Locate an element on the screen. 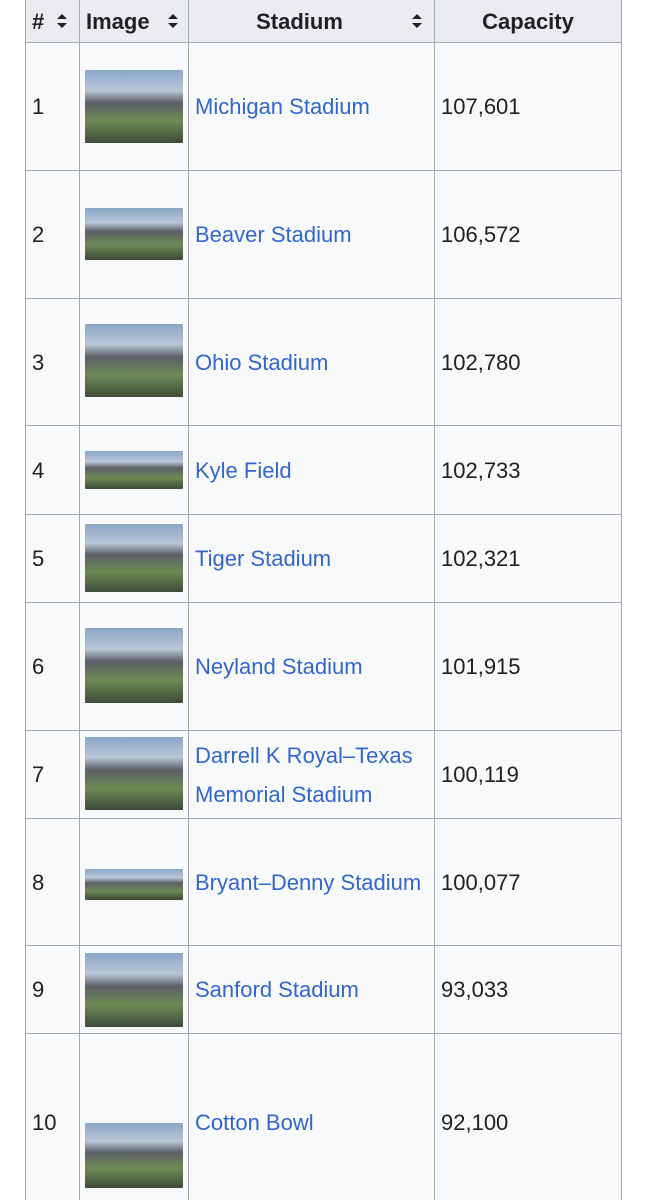  stadium-cell: Darrell K Royal–Texas Memorial Stadium is located at coordinates (311, 774).